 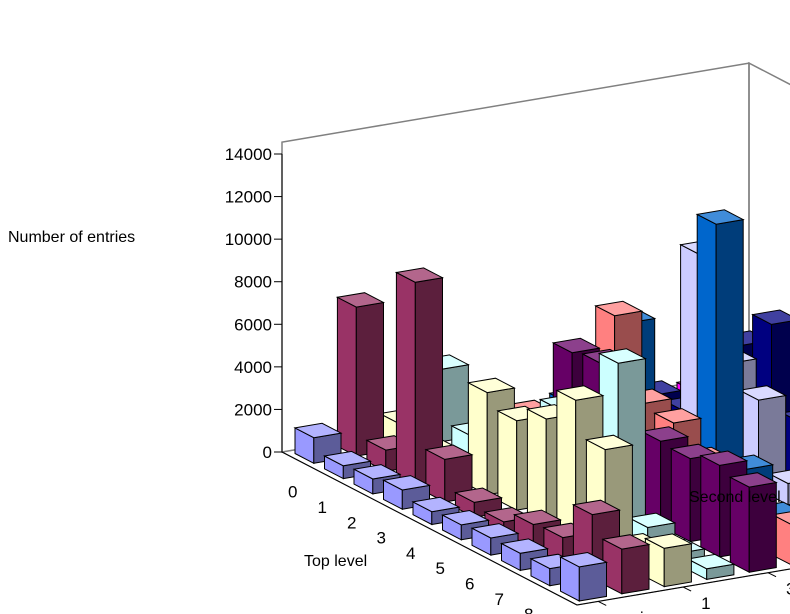 I want to click on x-axis-line, so click(x=429, y=528).